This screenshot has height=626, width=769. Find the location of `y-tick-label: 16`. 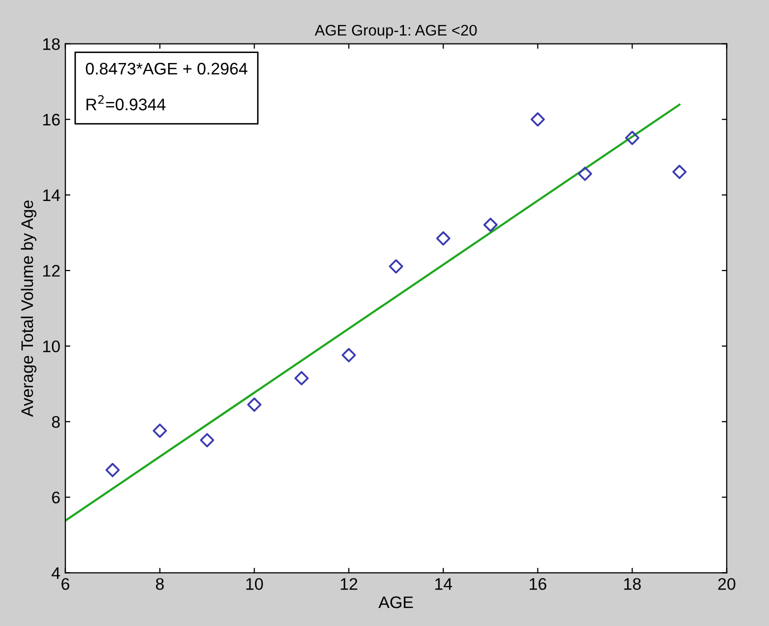

y-tick-label: 16 is located at coordinates (51, 120).